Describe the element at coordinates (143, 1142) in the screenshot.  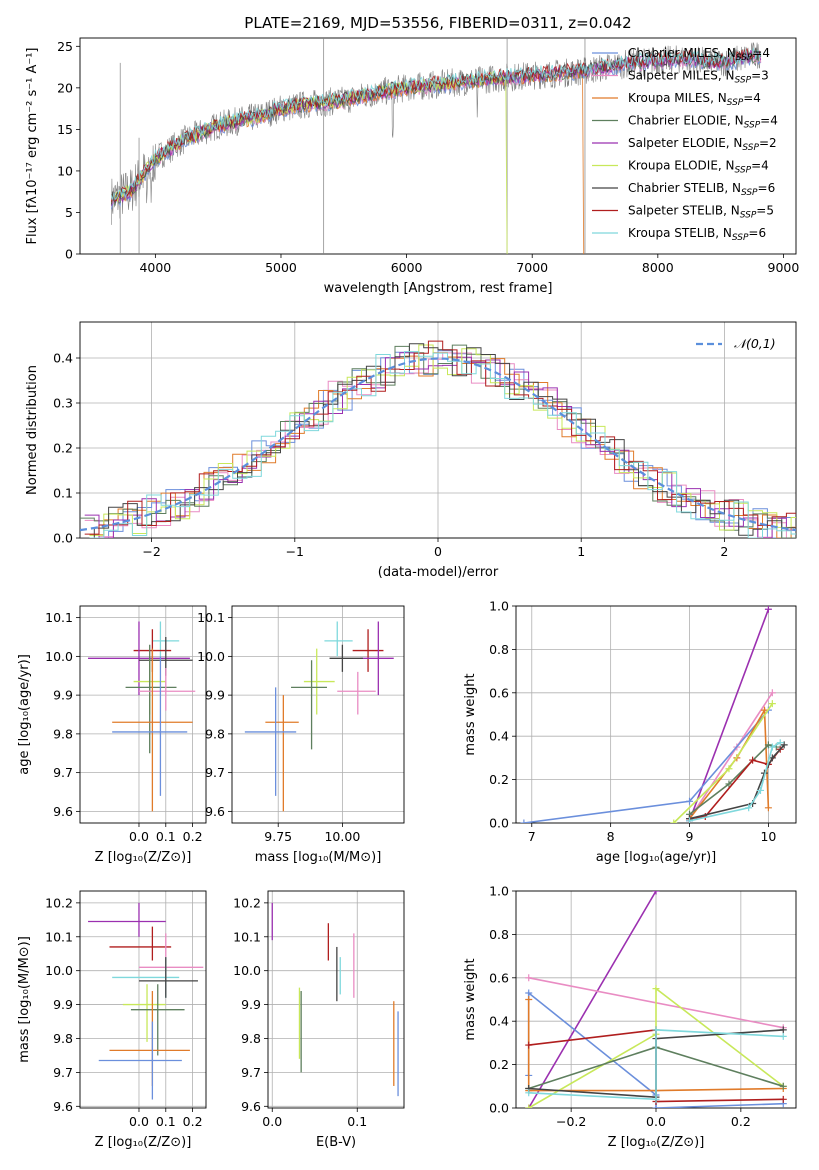
I see `x-axis-label: Z [log₁₀(Z/Z⊙)]` at that location.